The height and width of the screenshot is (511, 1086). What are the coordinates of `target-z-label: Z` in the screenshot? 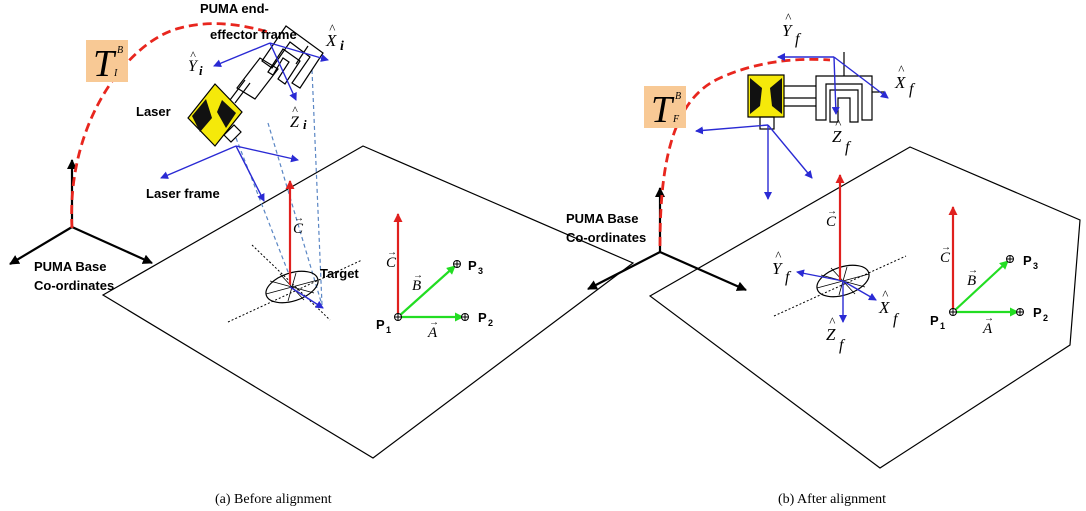 It's located at (831, 334).